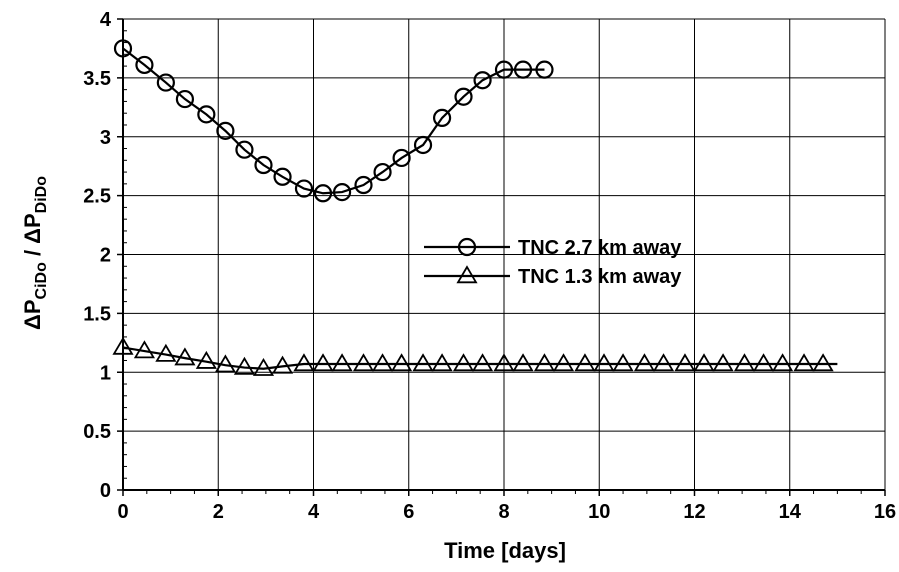 Image resolution: width=899 pixels, height=572 pixels. What do you see at coordinates (105, 256) in the screenshot?
I see `y-tick-label: 2` at bounding box center [105, 256].